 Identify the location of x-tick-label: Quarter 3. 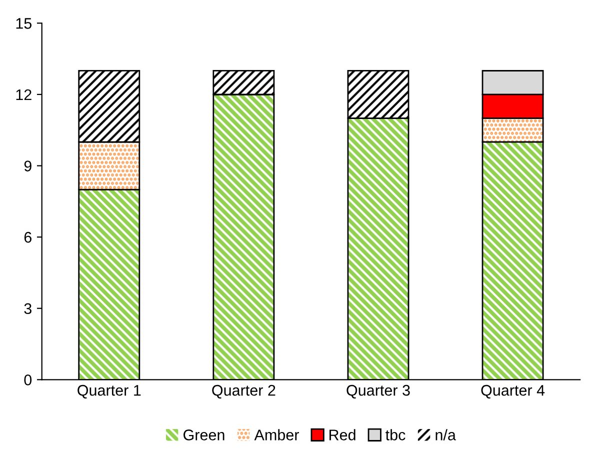
(378, 391).